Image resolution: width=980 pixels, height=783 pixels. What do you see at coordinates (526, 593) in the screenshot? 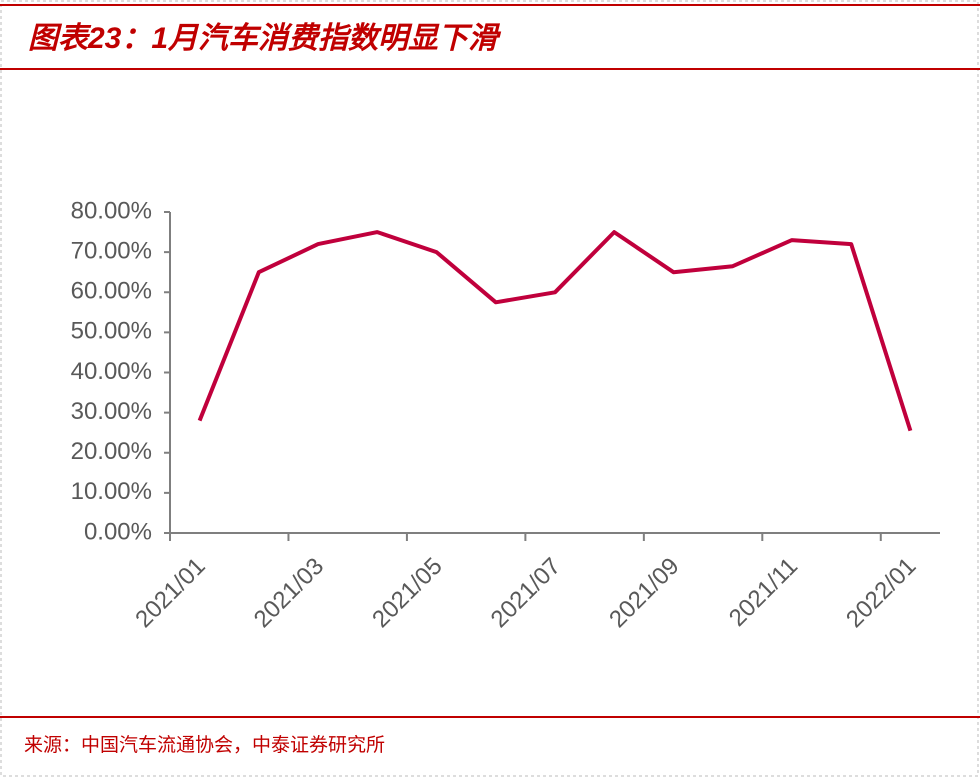
I see `x-tick-label: 2021/07` at bounding box center [526, 593].